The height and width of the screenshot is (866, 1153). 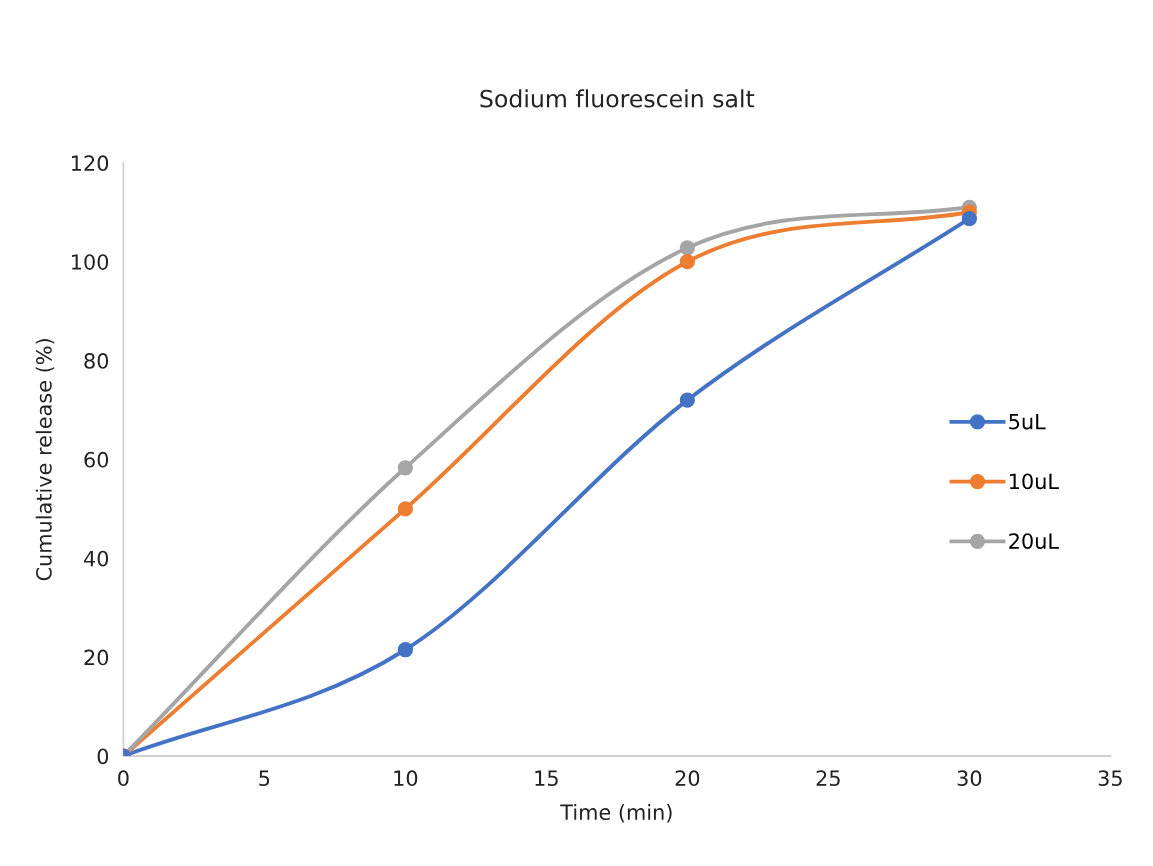 What do you see at coordinates (616, 813) in the screenshot?
I see `x-axis-title: Time (min)` at bounding box center [616, 813].